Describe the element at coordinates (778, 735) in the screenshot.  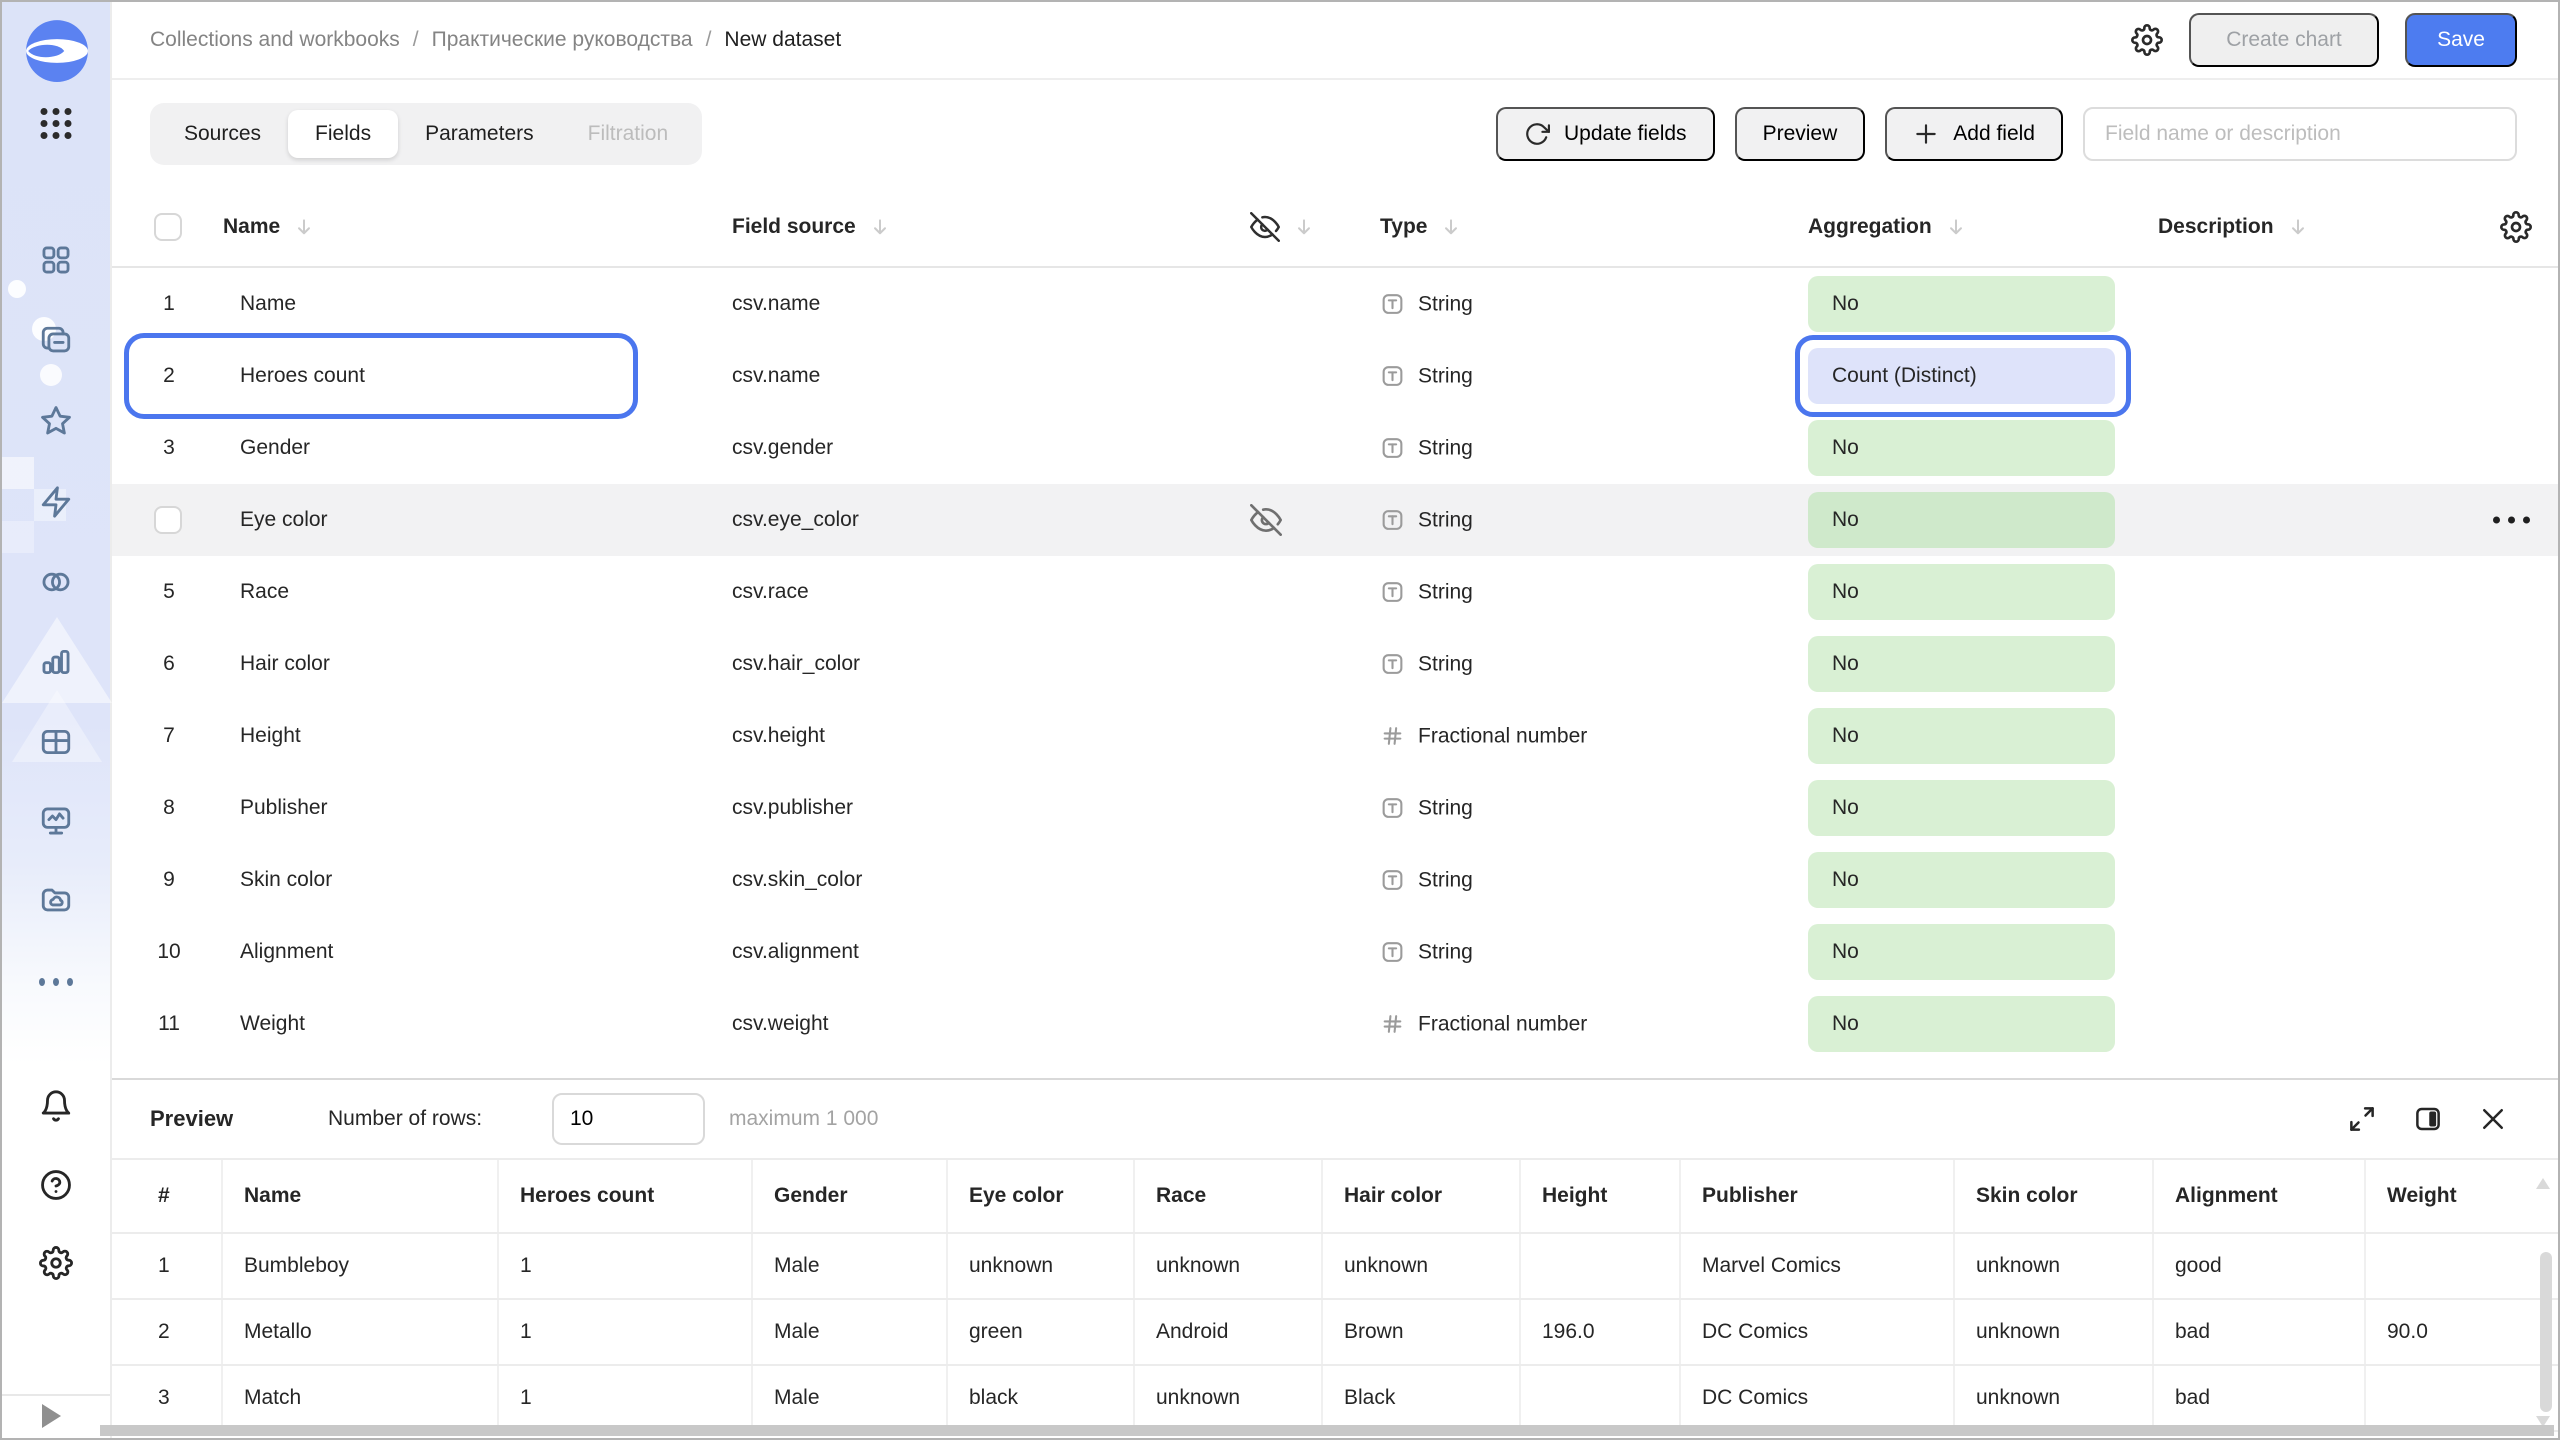
I see `field-source: csv.height` at that location.